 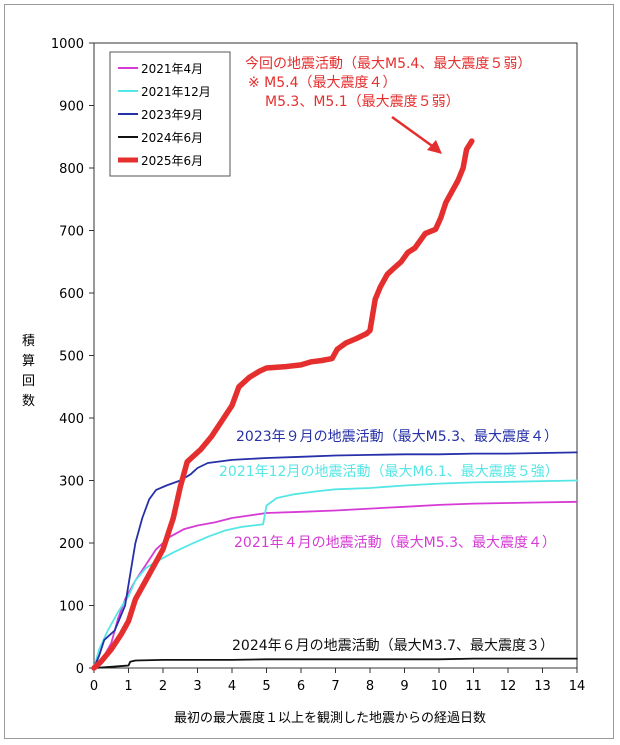 What do you see at coordinates (94, 686) in the screenshot?
I see `x-tick-label: 0` at bounding box center [94, 686].